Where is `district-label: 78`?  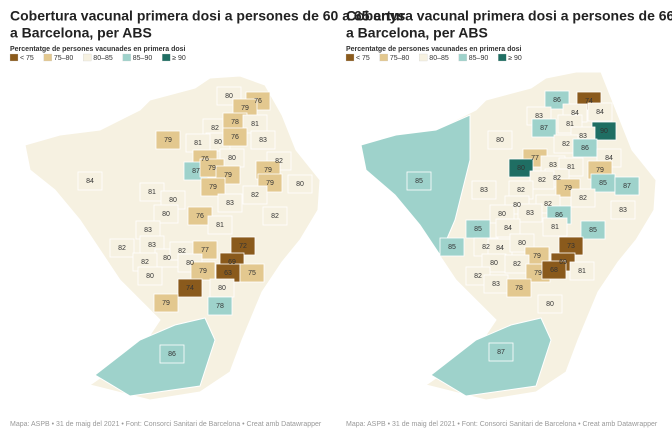 district-label: 78 is located at coordinates (519, 288).